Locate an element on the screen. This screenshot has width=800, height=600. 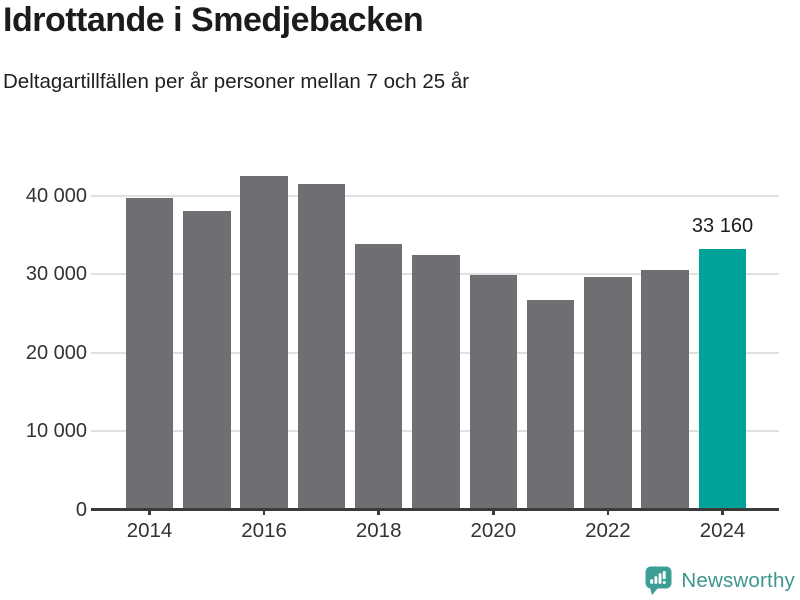
bar-2020 is located at coordinates (493, 392).